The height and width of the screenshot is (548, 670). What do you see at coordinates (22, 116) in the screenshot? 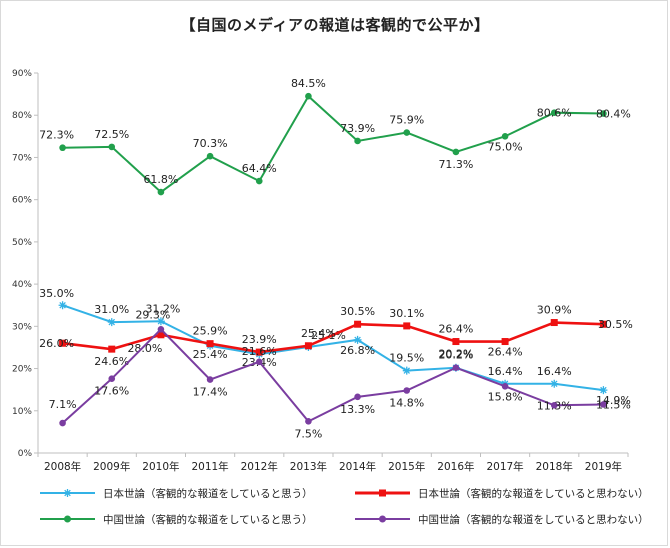
I see `y-tick-label: 80%` at bounding box center [22, 116].